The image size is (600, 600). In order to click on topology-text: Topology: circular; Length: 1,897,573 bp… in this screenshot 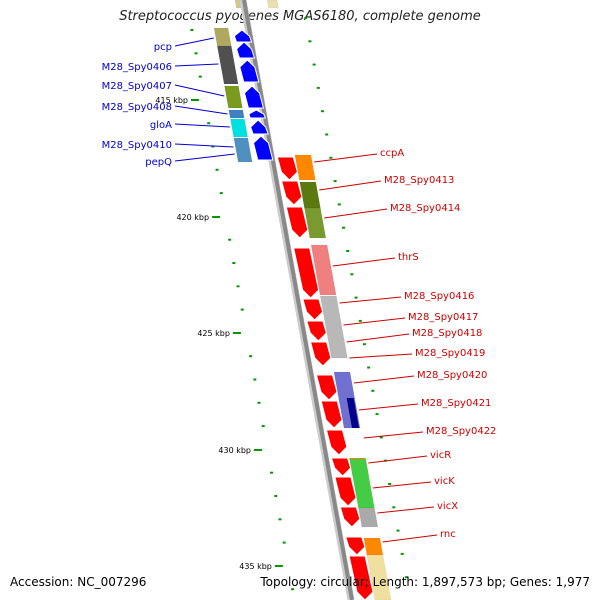, I will do `click(425, 582)`.